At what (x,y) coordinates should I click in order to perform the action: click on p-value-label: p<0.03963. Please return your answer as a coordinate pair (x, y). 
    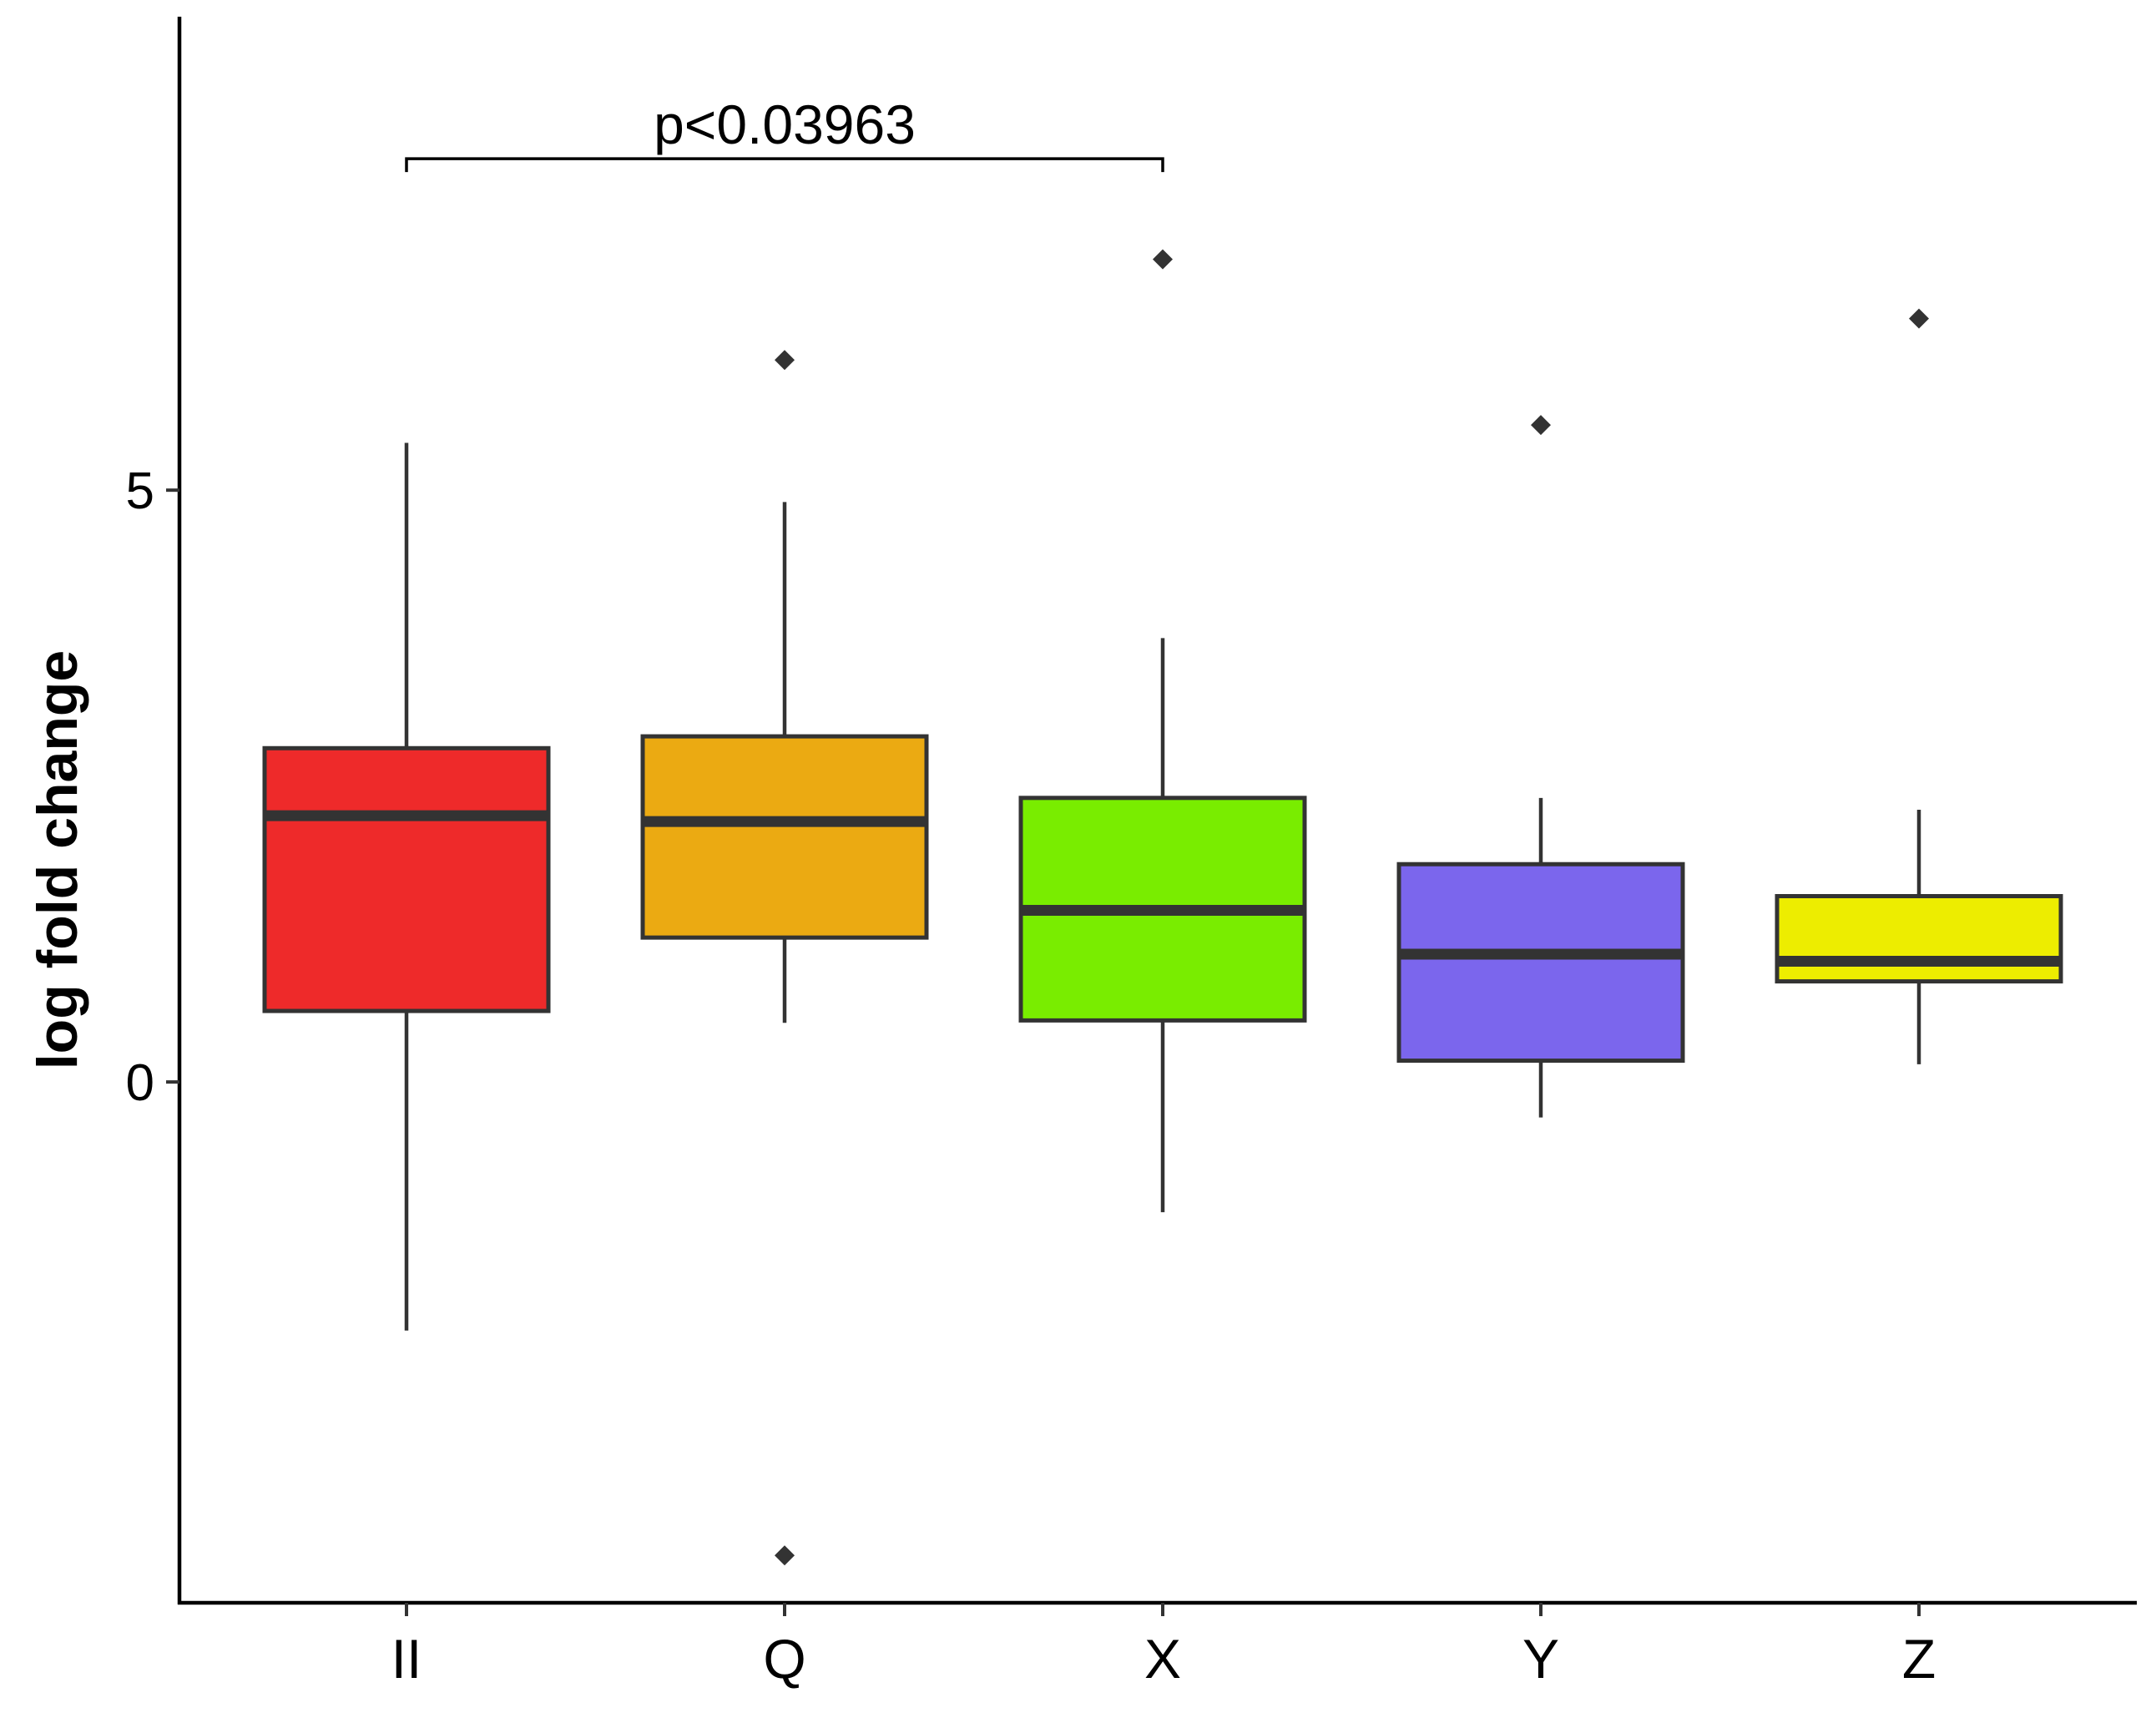
    Looking at the image, I should click on (785, 124).